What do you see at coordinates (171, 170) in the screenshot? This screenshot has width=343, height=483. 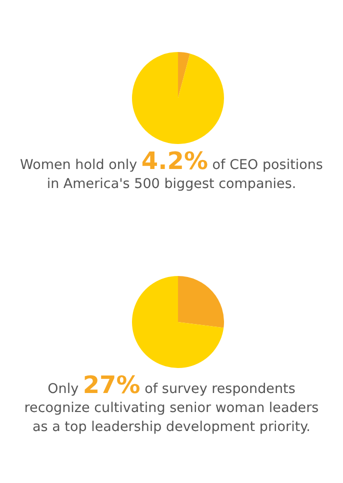 I see `text: Women hold only 4.2% of CEO positions in America's 500 biggest companies.` at bounding box center [171, 170].